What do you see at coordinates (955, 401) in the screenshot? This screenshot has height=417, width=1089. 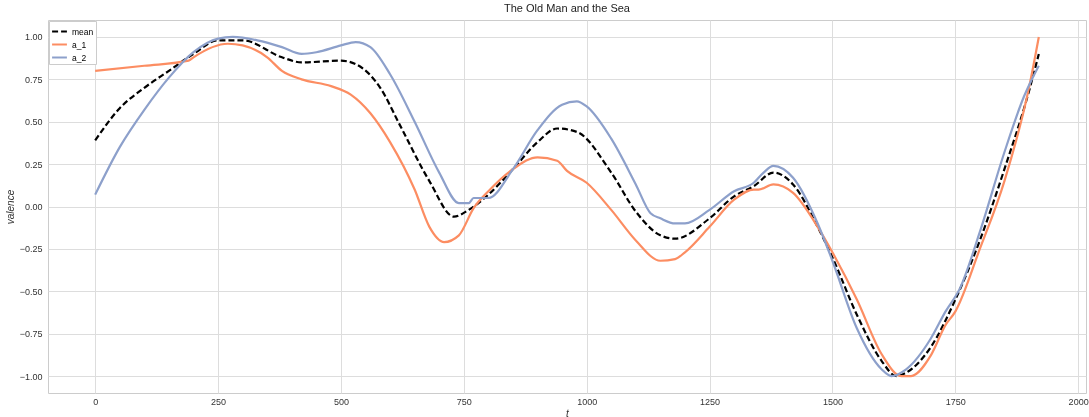 I see `x-tick-label: 1750` at bounding box center [955, 401].